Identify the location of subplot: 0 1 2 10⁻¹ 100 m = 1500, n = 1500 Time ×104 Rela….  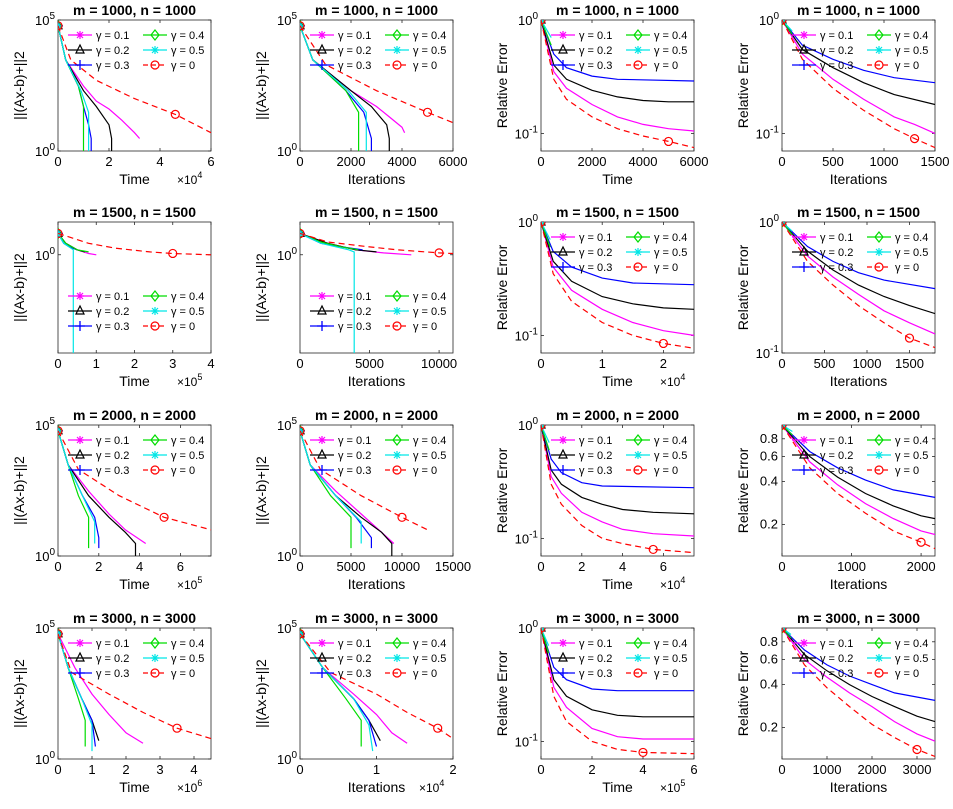
(594, 296).